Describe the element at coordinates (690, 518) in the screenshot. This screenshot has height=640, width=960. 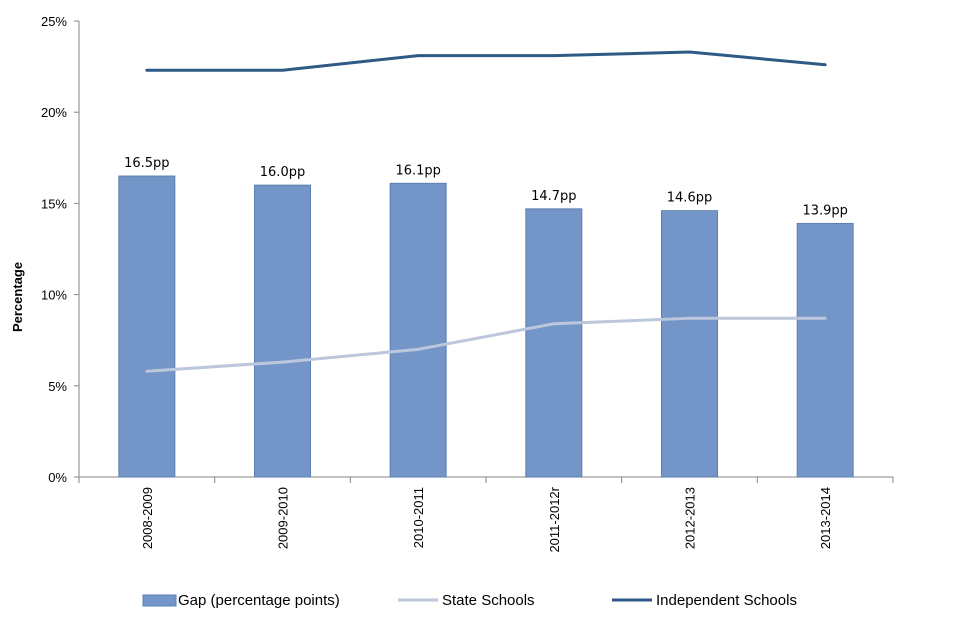
I see `x-category-label: 2012-2013` at that location.